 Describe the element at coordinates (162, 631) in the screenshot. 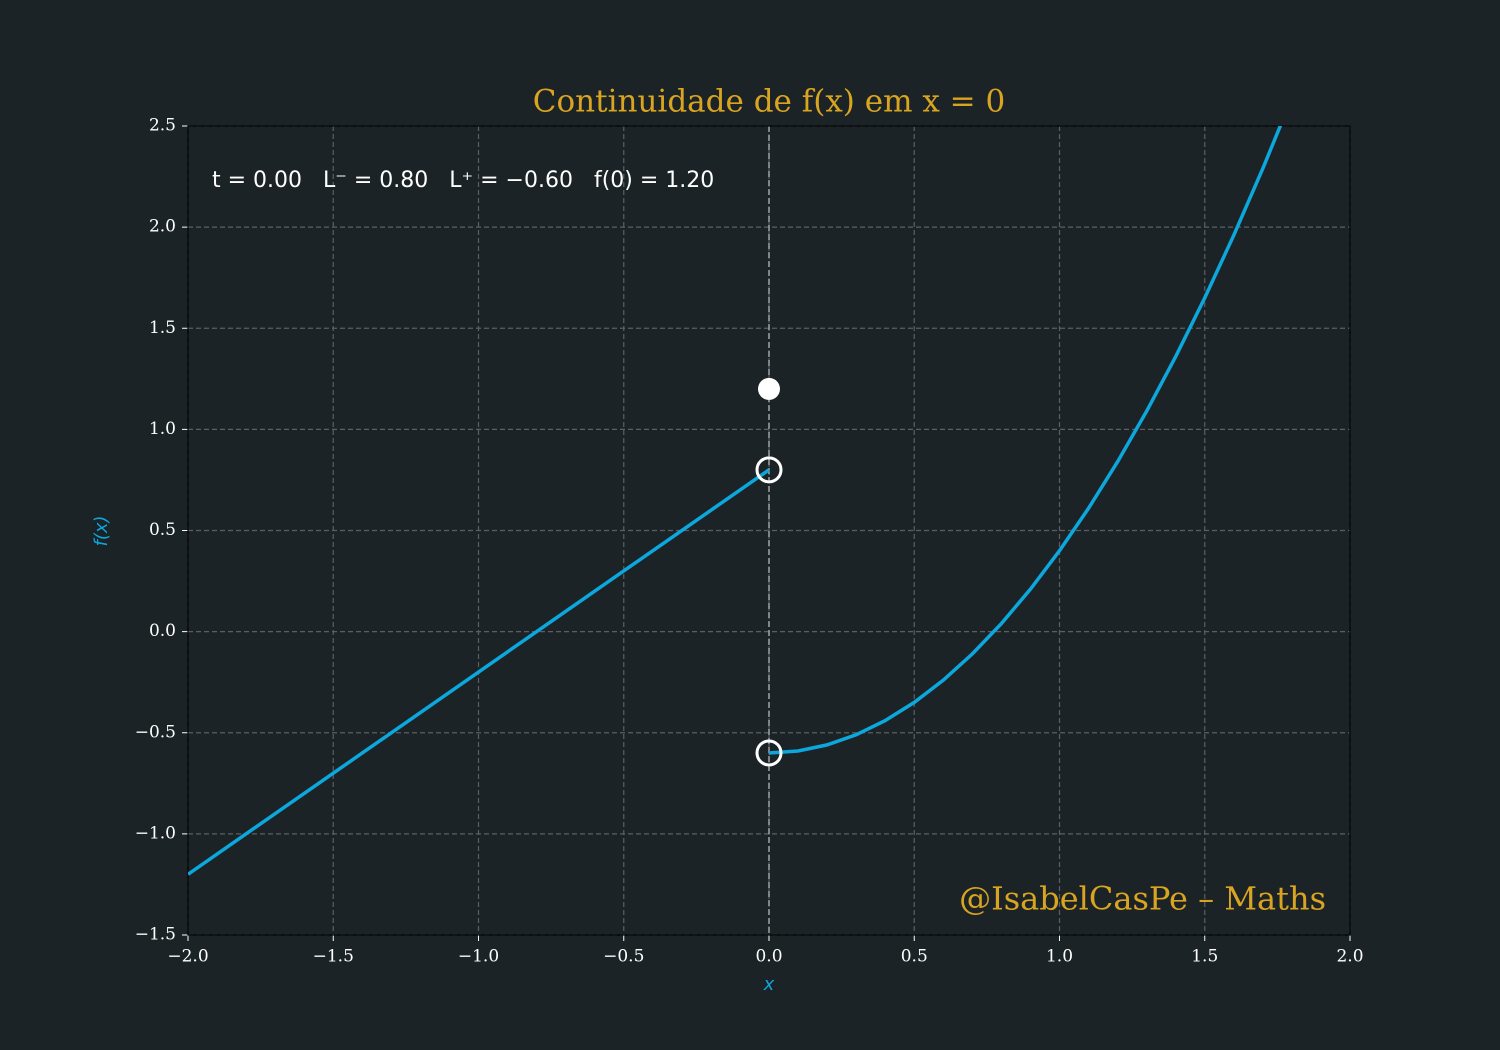

I see `y-tick-label: 0.0` at that location.